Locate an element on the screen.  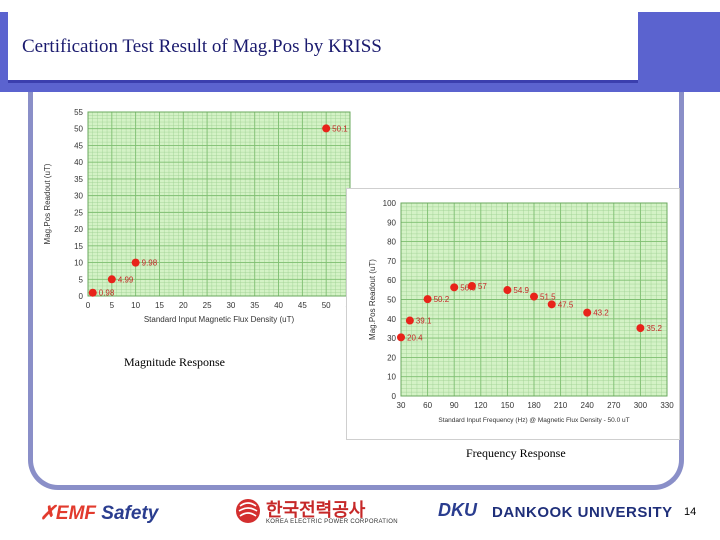
emf-logo-mark-icon: ✗ is located at coordinates (48, 513).